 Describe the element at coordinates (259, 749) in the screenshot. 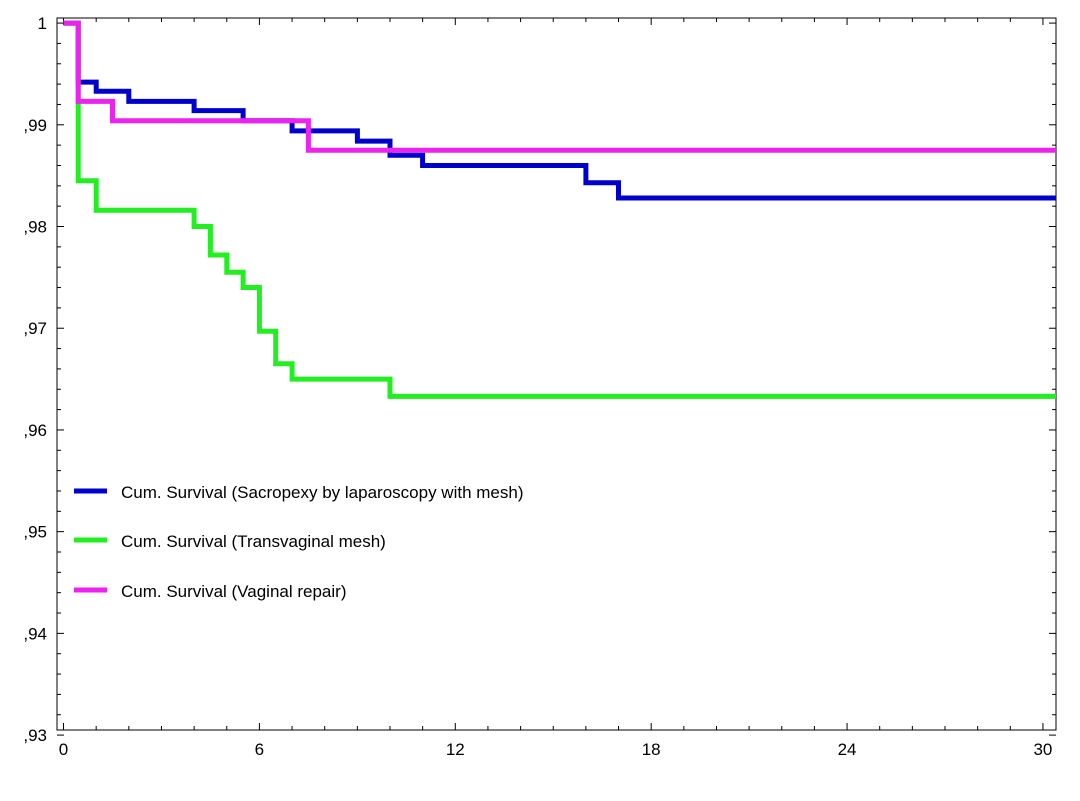

I see `x-tick-label: 6` at that location.